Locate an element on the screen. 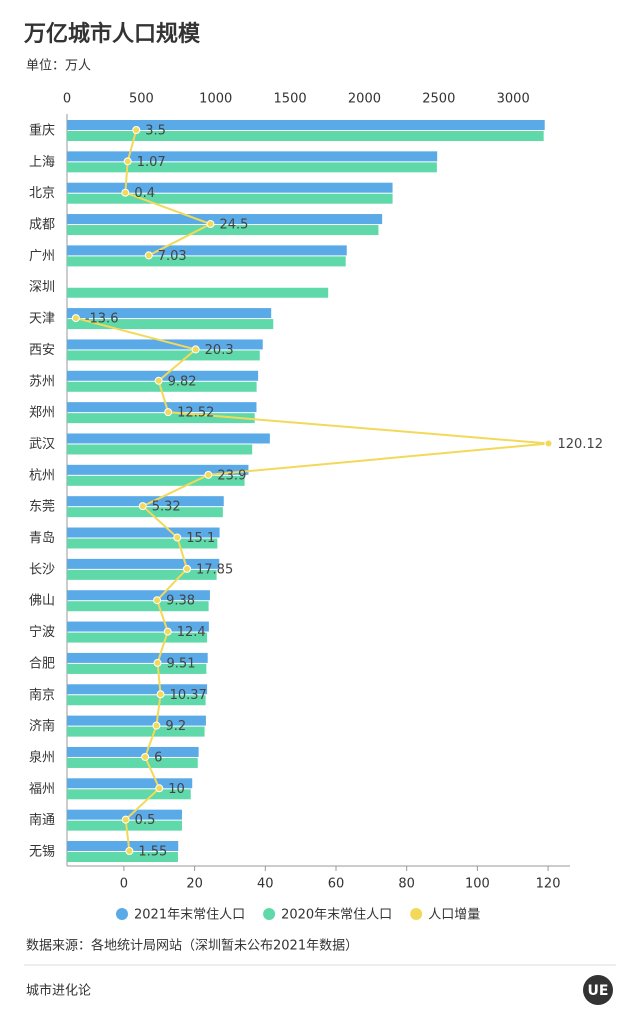 The width and height of the screenshot is (640, 1028). legend-label: 2020年末常住人口 is located at coordinates (336, 915).